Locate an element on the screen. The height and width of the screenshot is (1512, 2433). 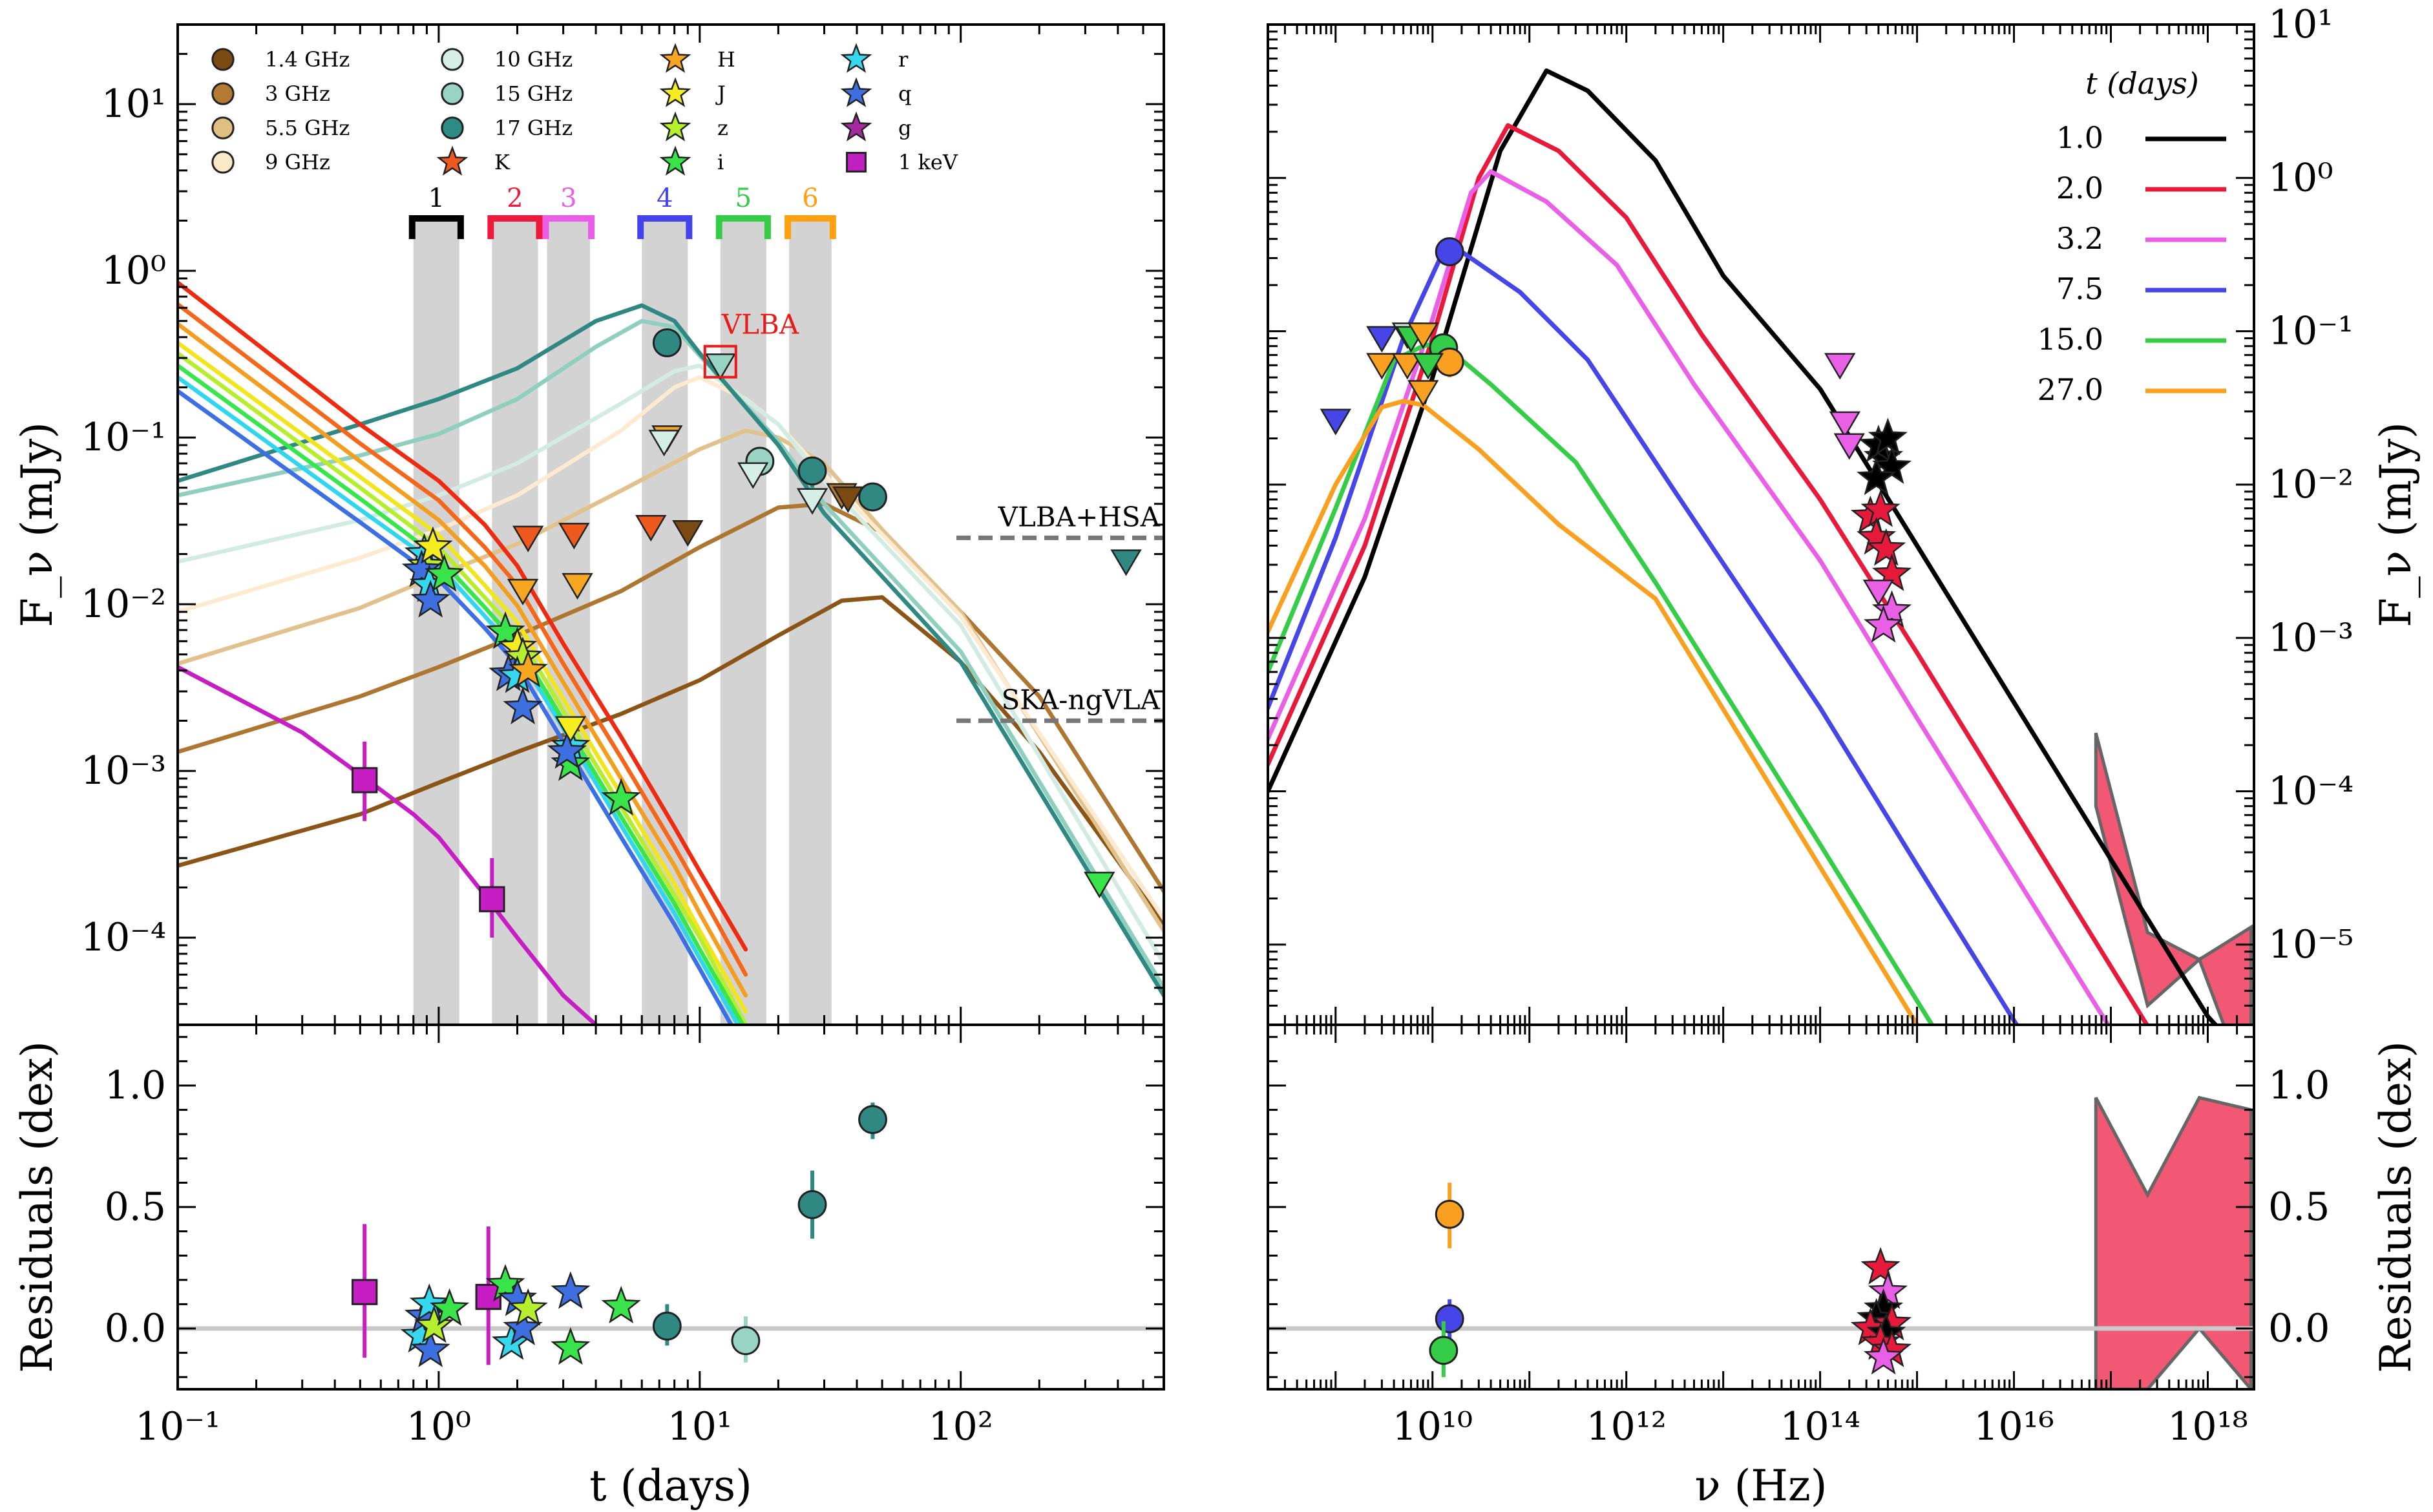
lc-curve-r is located at coordinates (462, 694).